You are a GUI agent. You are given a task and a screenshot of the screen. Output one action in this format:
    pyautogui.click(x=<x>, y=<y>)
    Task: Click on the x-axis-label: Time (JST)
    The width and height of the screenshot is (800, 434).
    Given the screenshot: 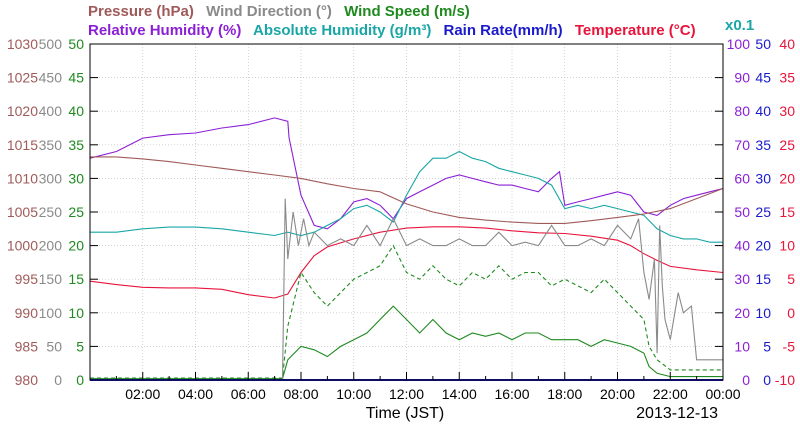 What is the action you would take?
    pyautogui.click(x=405, y=413)
    